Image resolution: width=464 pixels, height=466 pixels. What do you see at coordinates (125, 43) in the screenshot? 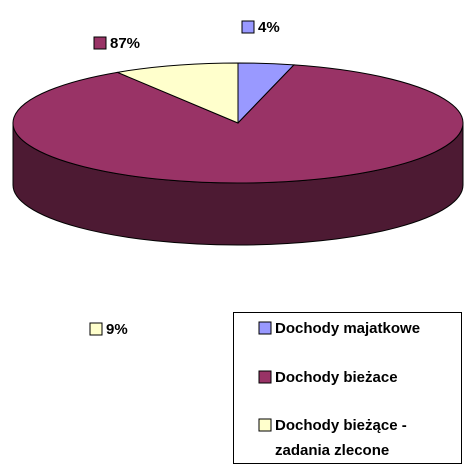
I see `data-label: 87%` at bounding box center [125, 43].